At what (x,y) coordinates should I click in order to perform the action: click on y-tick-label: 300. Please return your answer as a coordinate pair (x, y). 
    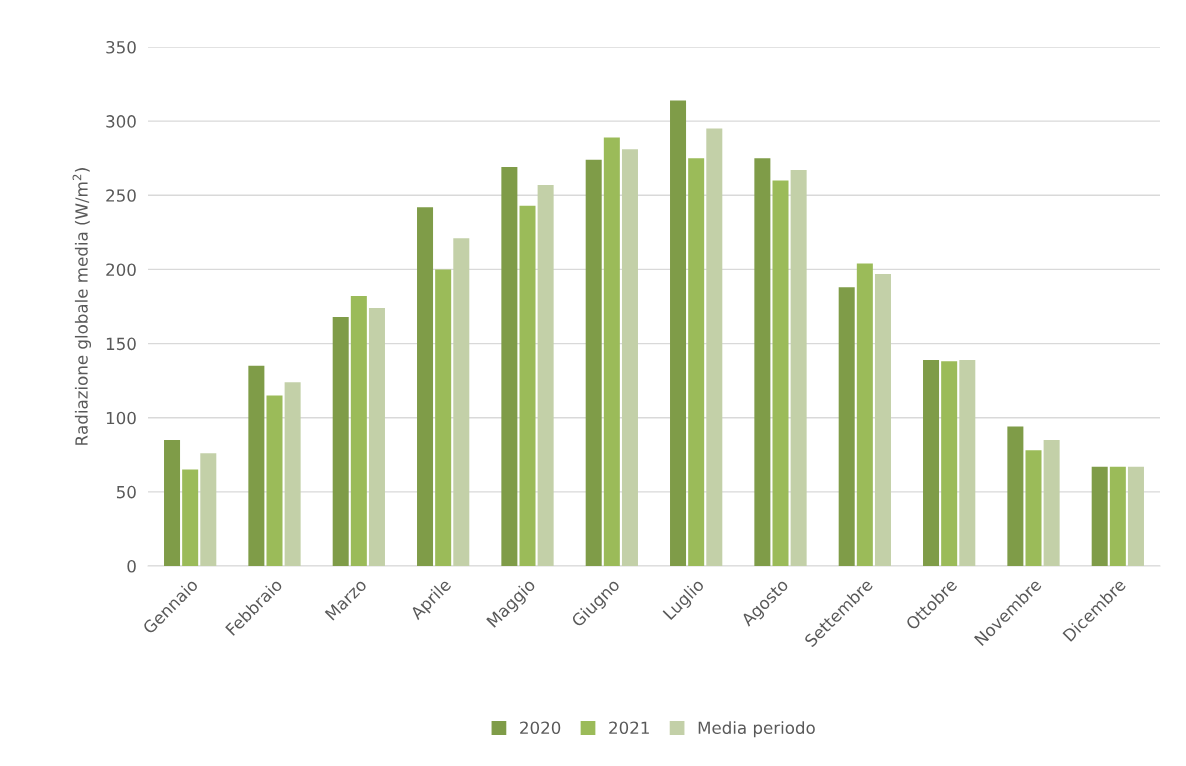
    Looking at the image, I should click on (121, 121).